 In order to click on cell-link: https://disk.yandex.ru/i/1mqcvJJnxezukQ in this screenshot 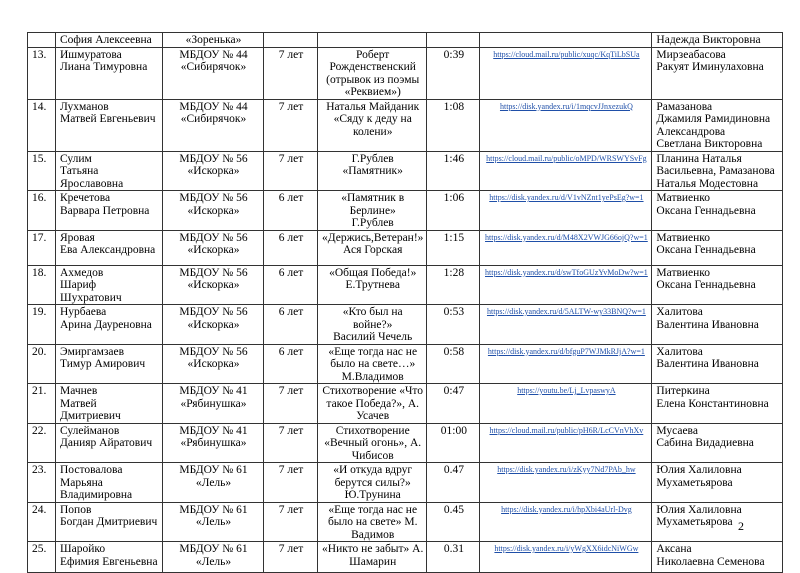, I will do `click(566, 125)`.